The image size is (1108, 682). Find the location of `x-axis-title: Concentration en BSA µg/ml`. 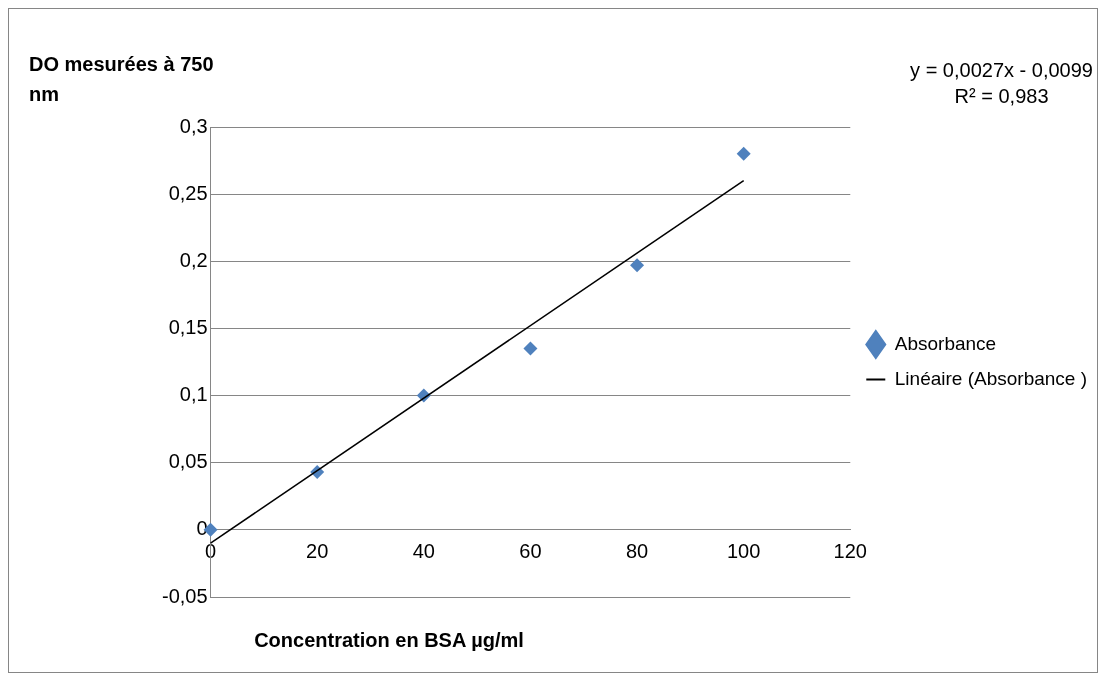

x-axis-title: Concentration en BSA µg/ml is located at coordinates (389, 640).